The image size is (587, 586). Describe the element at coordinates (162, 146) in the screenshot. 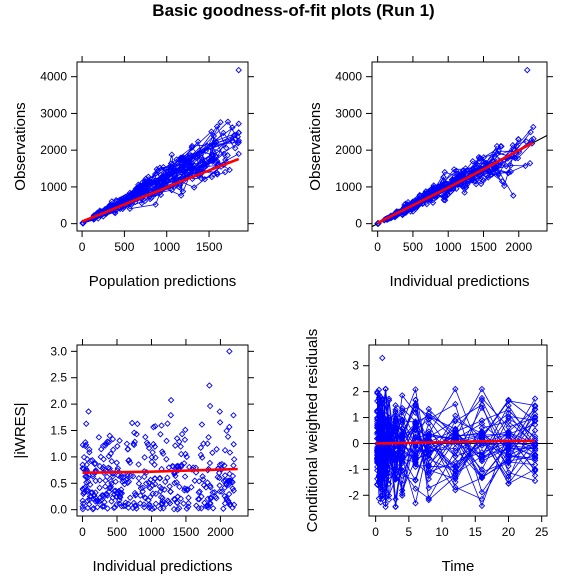

I see `plot-frame` at that location.